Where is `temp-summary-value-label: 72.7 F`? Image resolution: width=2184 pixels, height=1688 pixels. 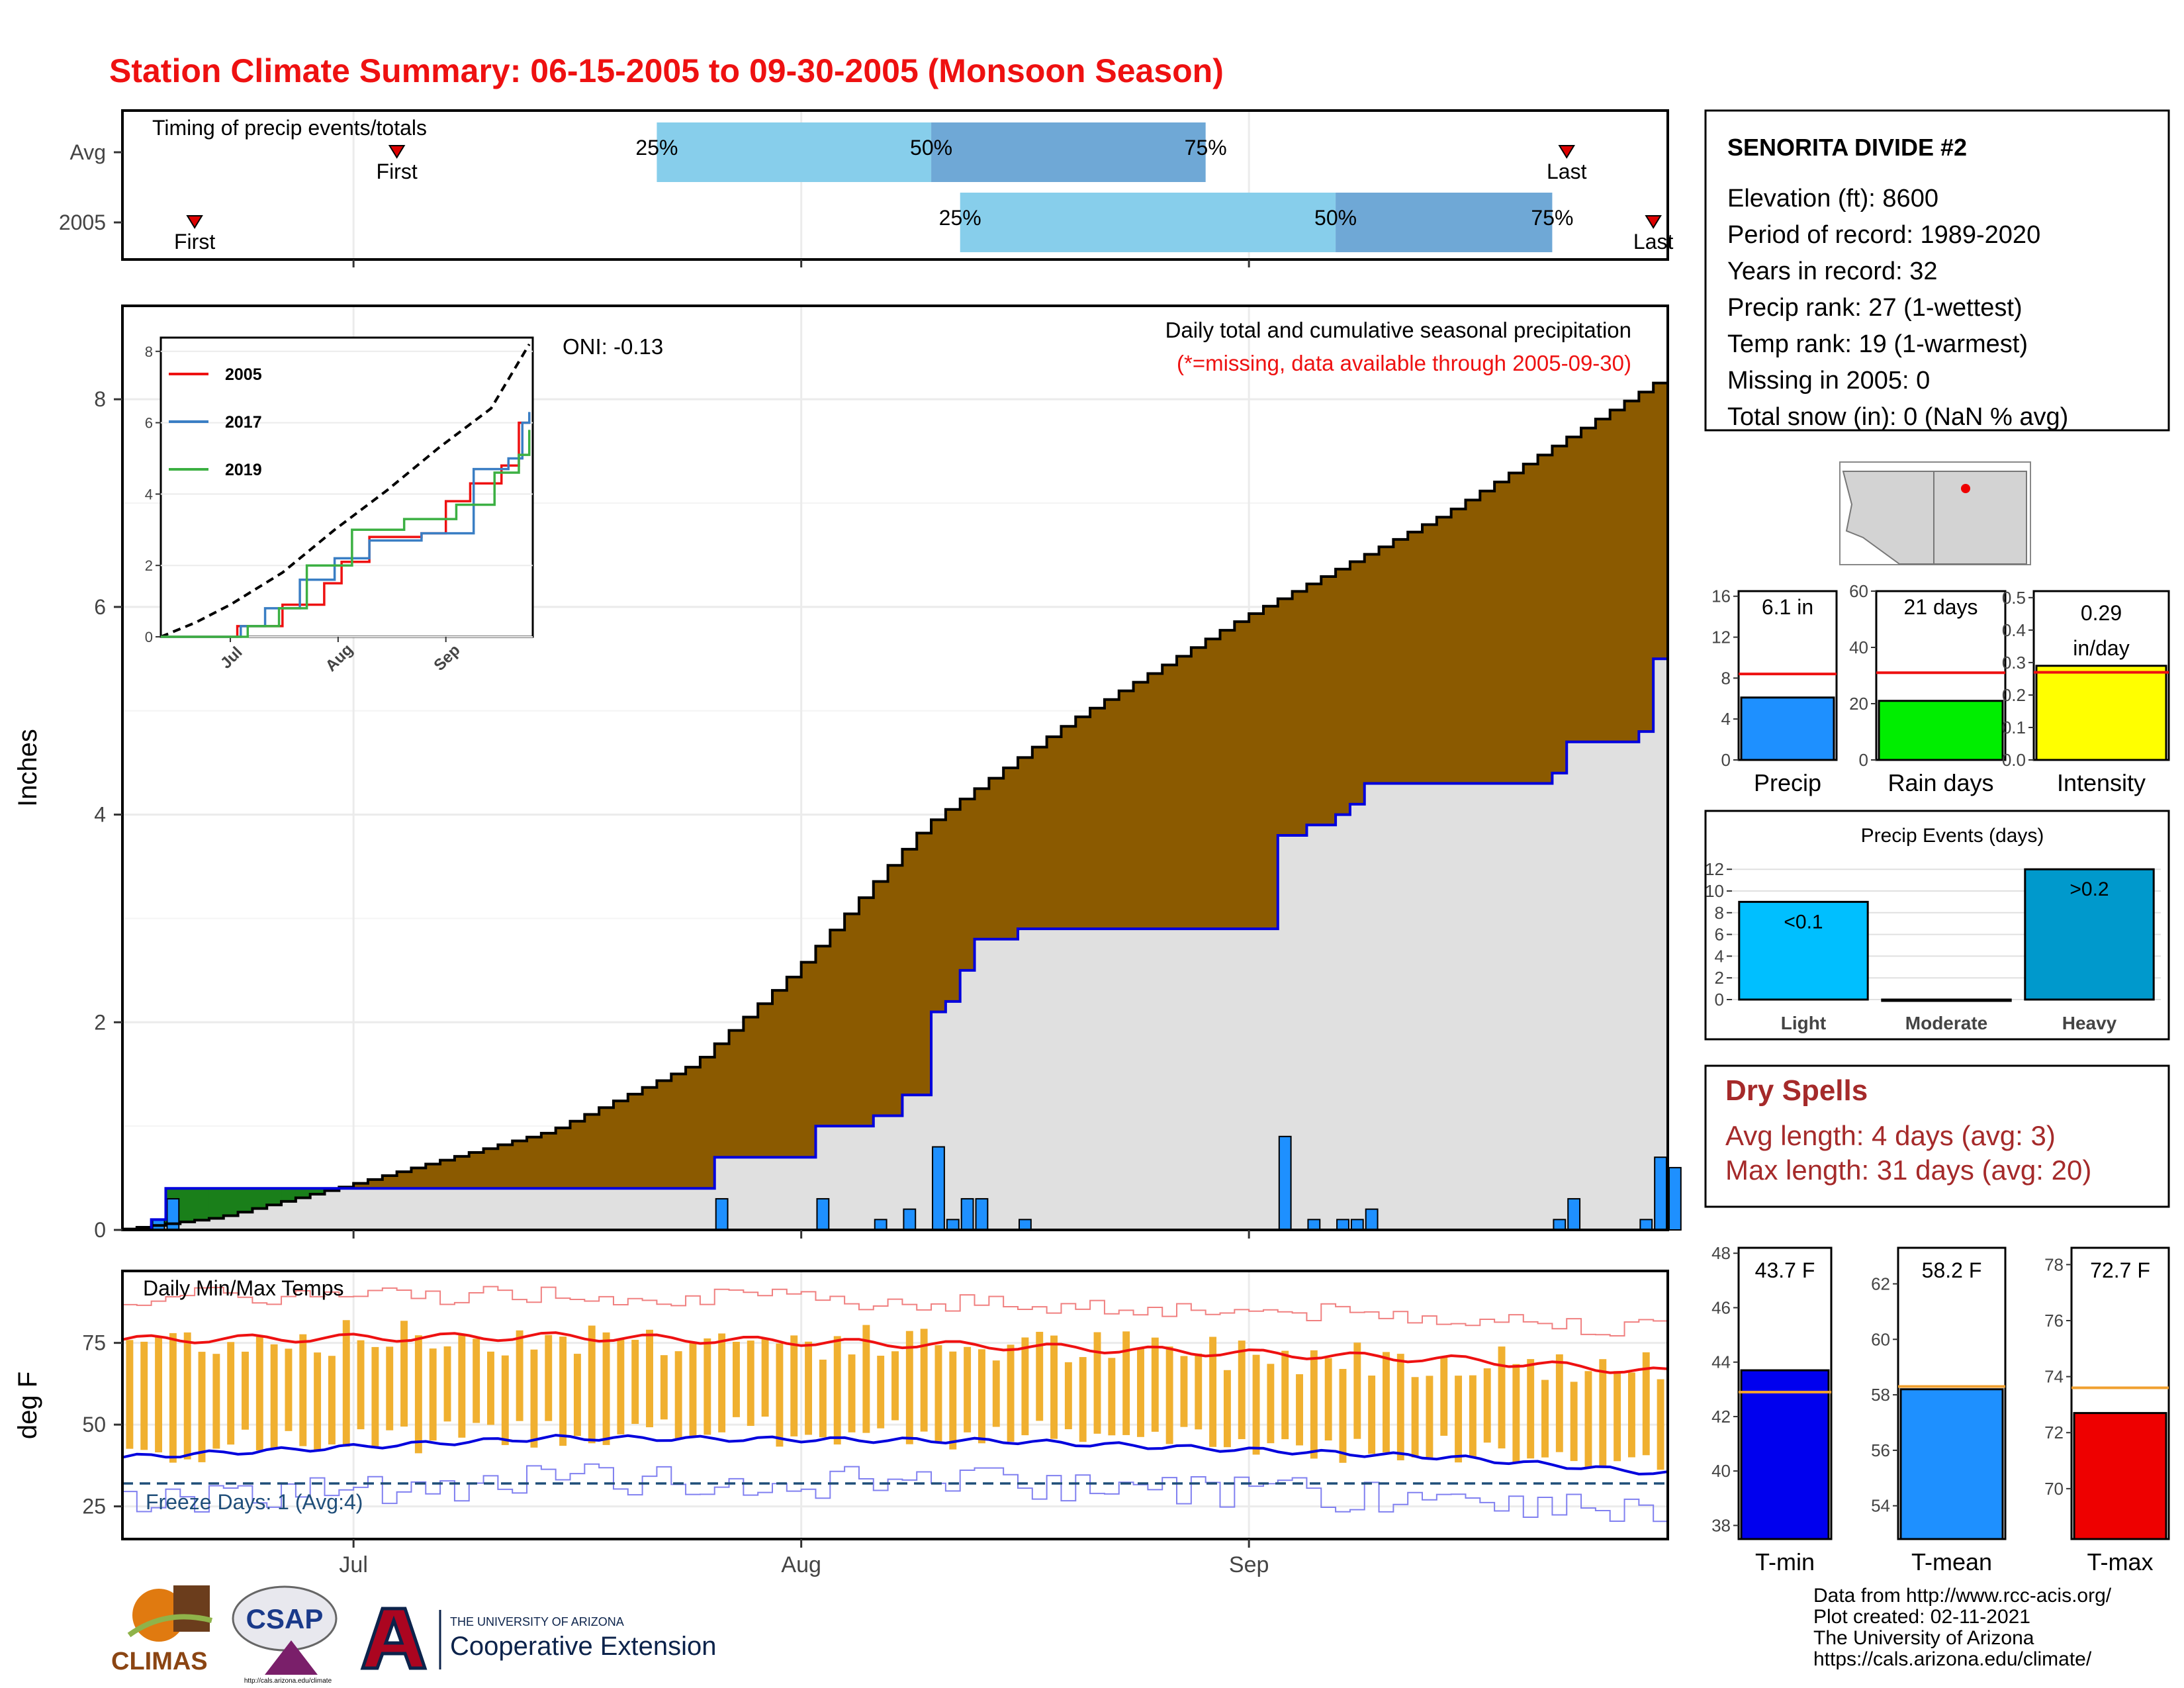 temp-summary-value-label: 72.7 F is located at coordinates (2120, 1270).